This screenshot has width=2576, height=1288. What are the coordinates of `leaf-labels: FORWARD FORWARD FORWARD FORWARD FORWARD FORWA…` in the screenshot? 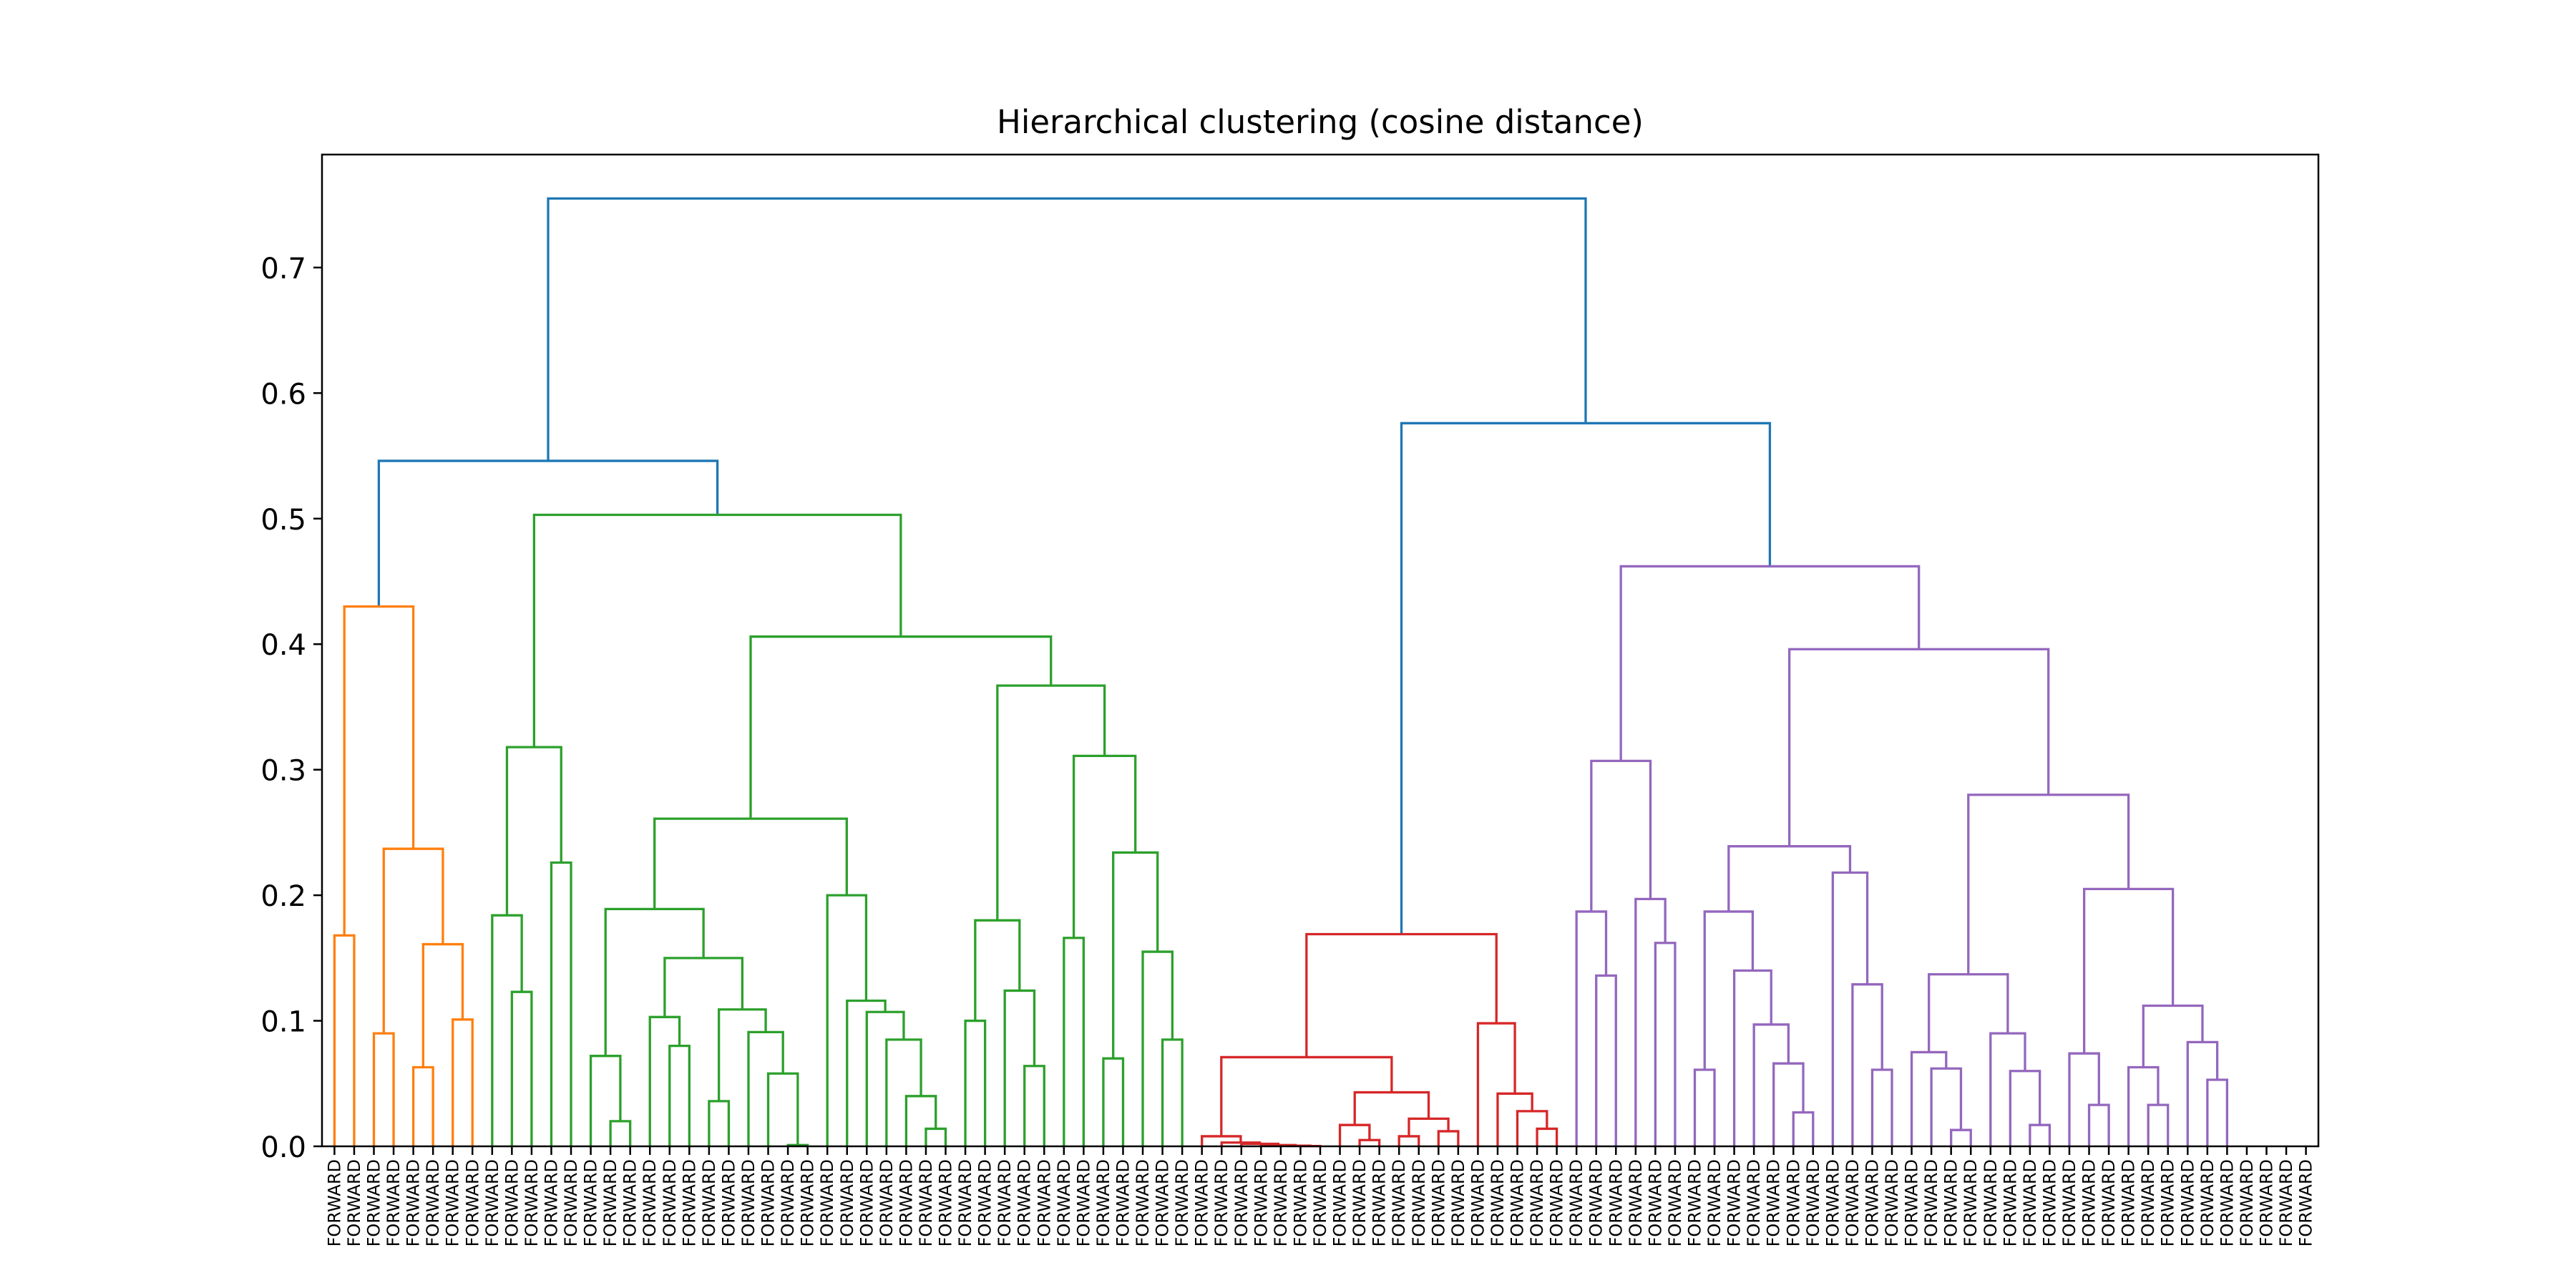 It's located at (1320, 1196).